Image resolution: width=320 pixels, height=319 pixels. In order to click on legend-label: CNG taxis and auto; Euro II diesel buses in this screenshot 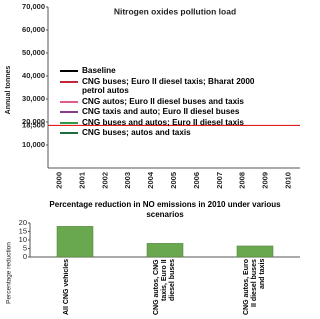, I will do `click(161, 111)`.